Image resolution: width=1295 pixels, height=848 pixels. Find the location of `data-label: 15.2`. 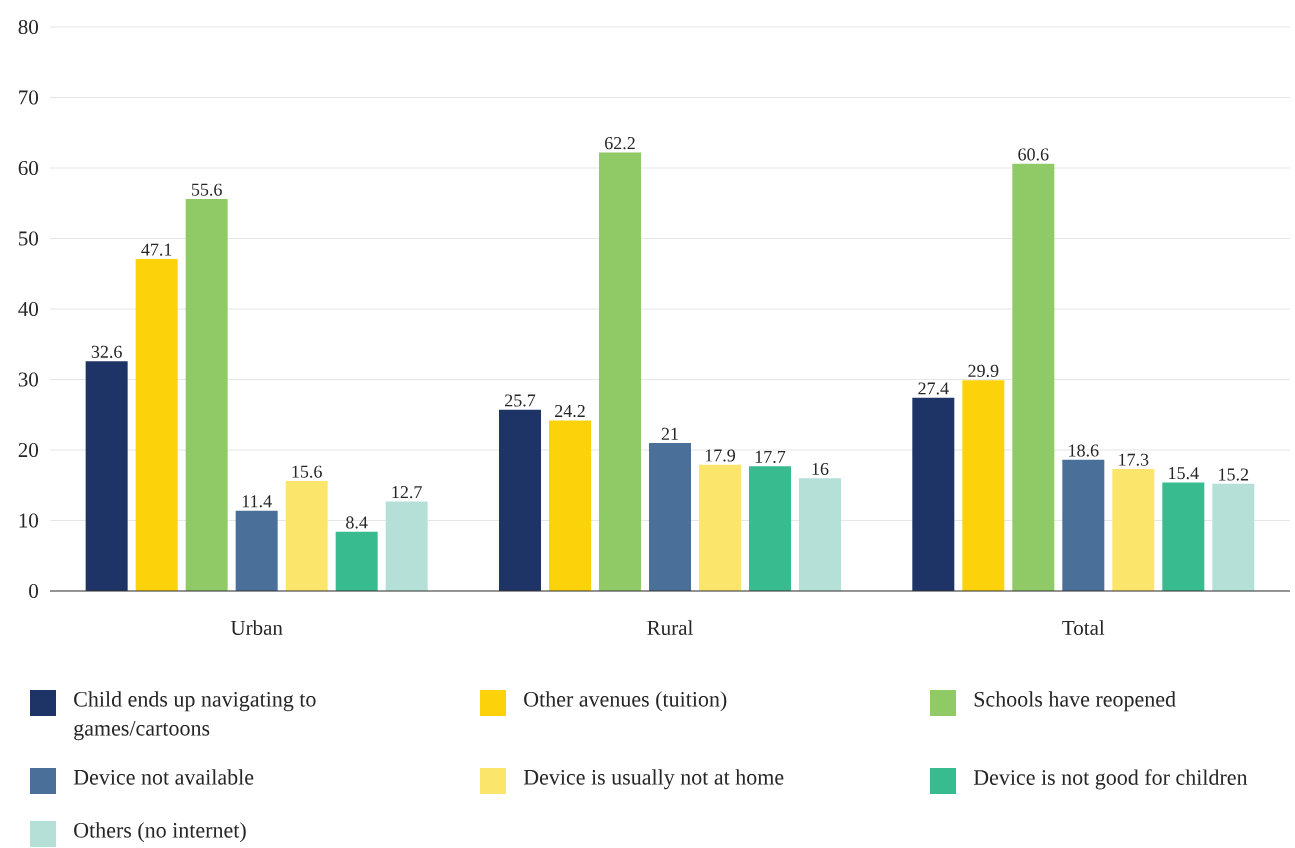

data-label: 15.2 is located at coordinates (1234, 474).